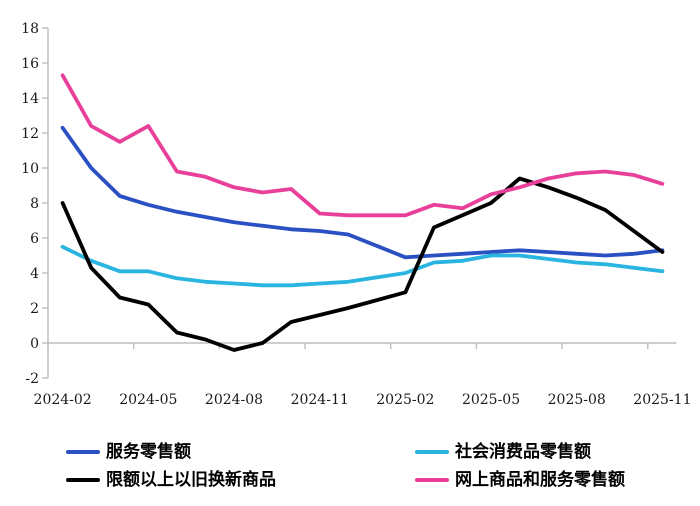 Image resolution: width=700 pixels, height=506 pixels. What do you see at coordinates (30, 64) in the screenshot?
I see `y-tick-label-16: 16` at bounding box center [30, 64].